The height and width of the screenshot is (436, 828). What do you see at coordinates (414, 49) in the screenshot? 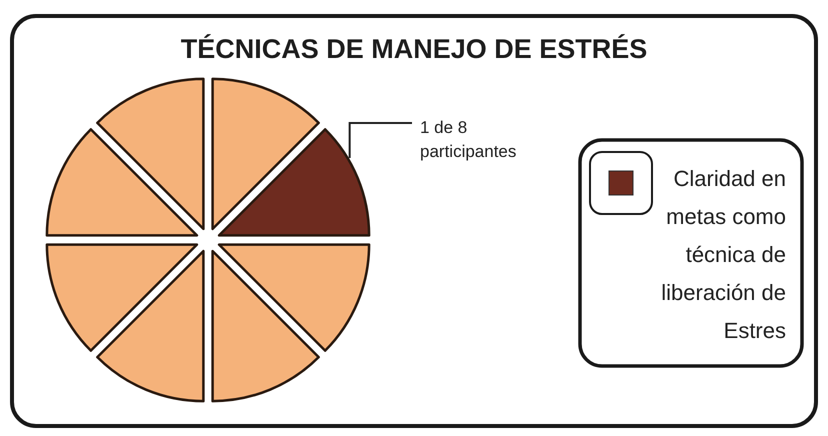
I see `chart-title: TÉCNICAS DE MANEJO DE ESTRÉS` at bounding box center [414, 49].